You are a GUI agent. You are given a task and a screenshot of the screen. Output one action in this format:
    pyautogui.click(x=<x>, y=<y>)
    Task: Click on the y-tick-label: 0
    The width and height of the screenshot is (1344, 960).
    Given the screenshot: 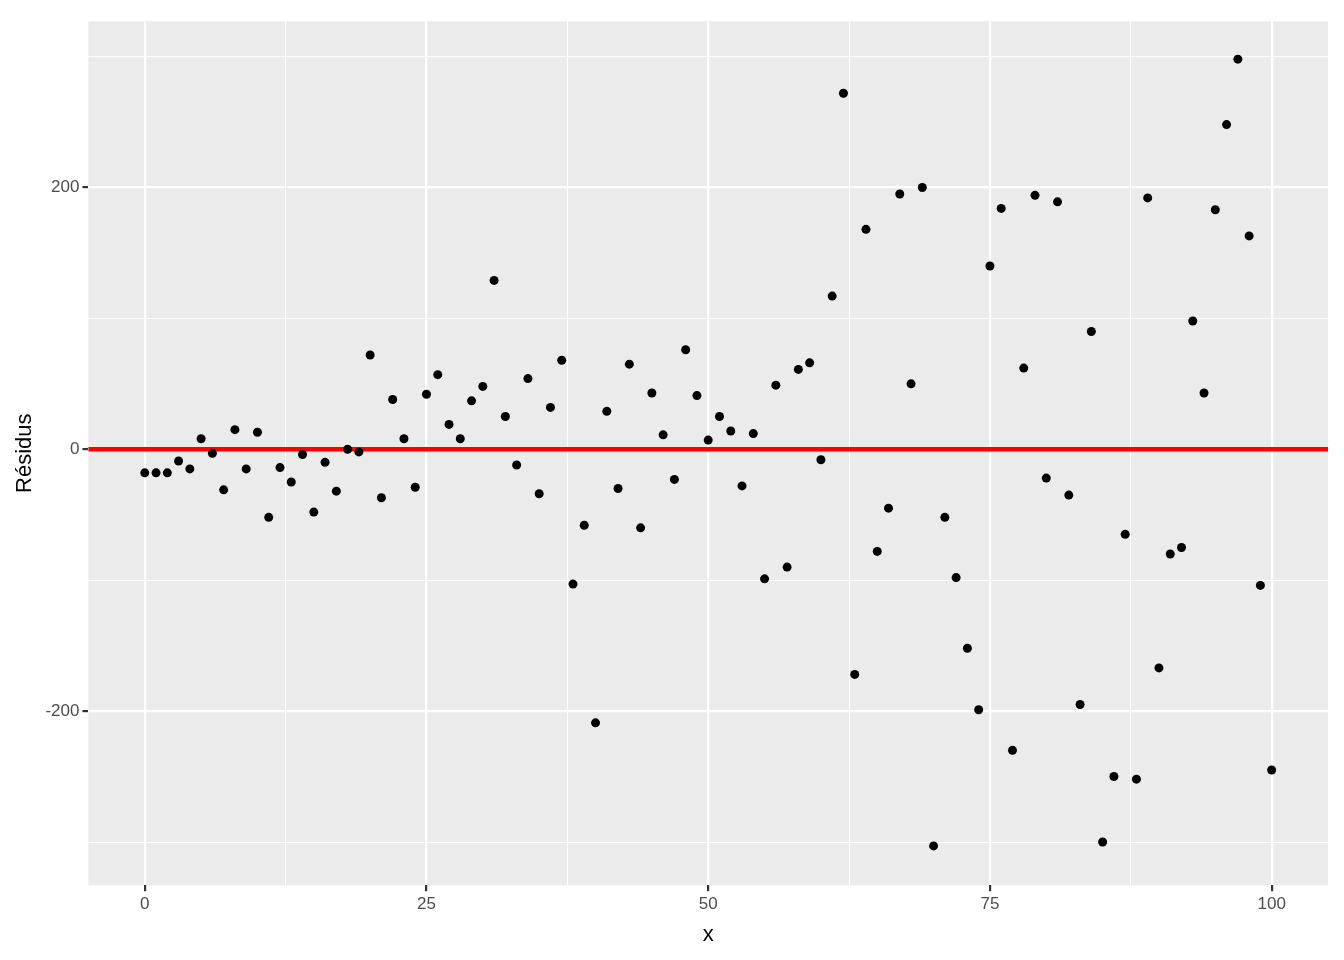 What is the action you would take?
    pyautogui.click(x=74, y=448)
    